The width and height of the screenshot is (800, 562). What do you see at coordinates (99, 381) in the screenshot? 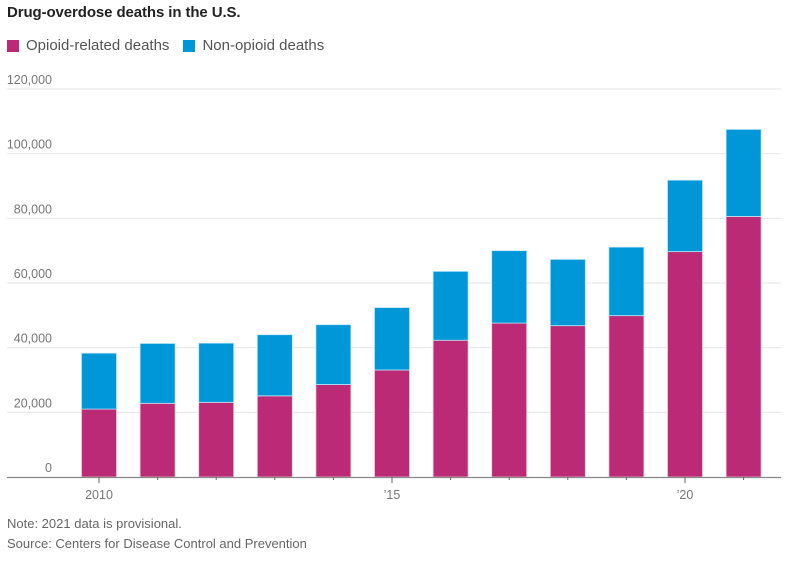
I see `bar-non-opioid-2010` at bounding box center [99, 381].